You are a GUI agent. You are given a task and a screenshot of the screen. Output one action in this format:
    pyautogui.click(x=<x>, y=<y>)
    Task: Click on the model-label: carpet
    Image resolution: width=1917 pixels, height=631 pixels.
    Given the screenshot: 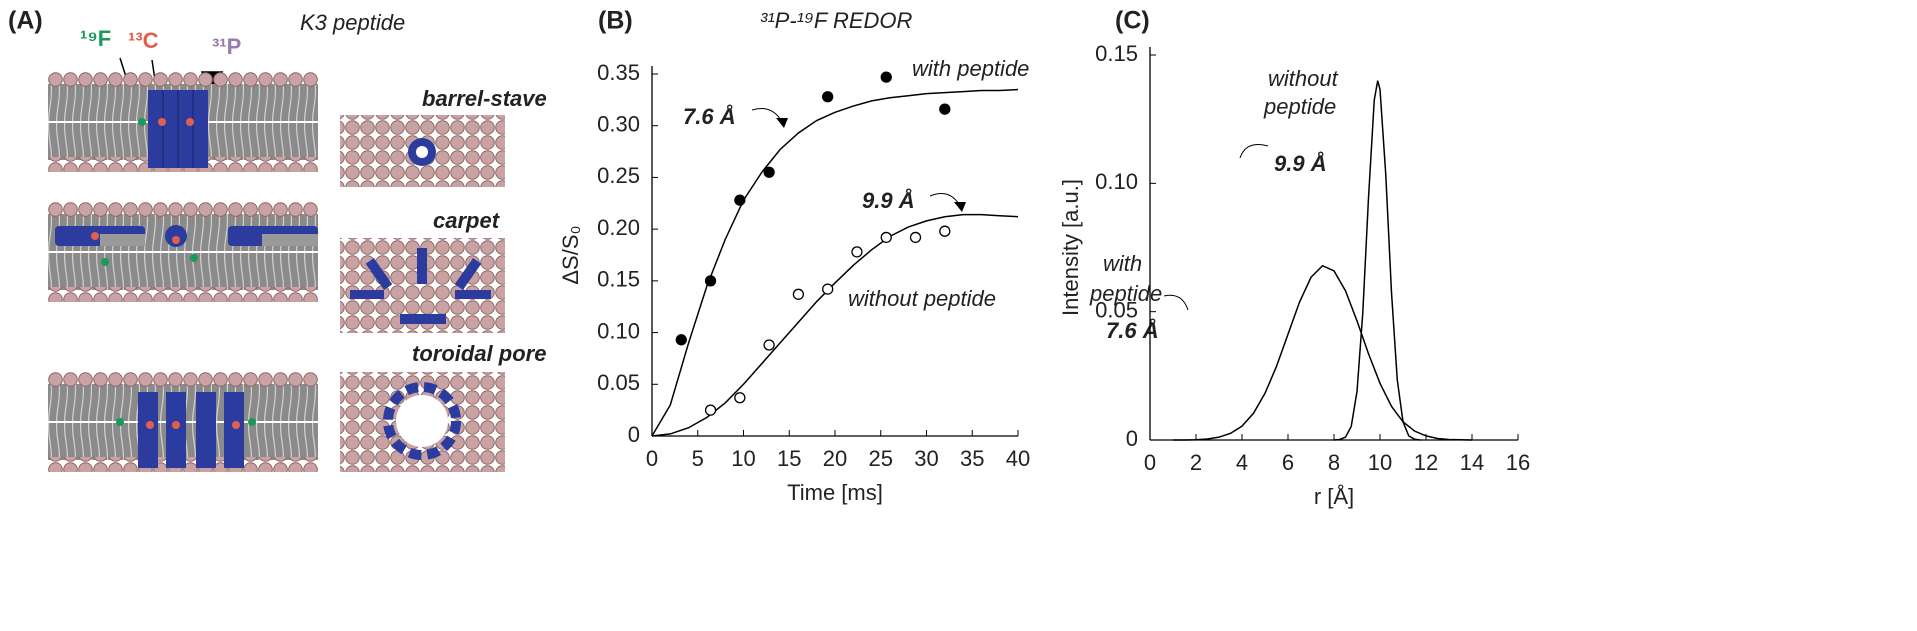 What is the action you would take?
    pyautogui.click(x=467, y=220)
    